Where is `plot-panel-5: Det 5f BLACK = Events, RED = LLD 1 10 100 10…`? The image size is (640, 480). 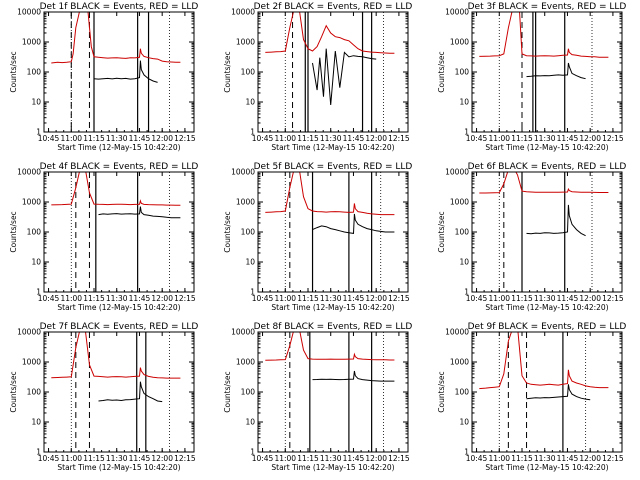 plot-panel-5: Det 5f BLACK = Events, RED = LLD 1 10 100 10… is located at coordinates (317, 237).